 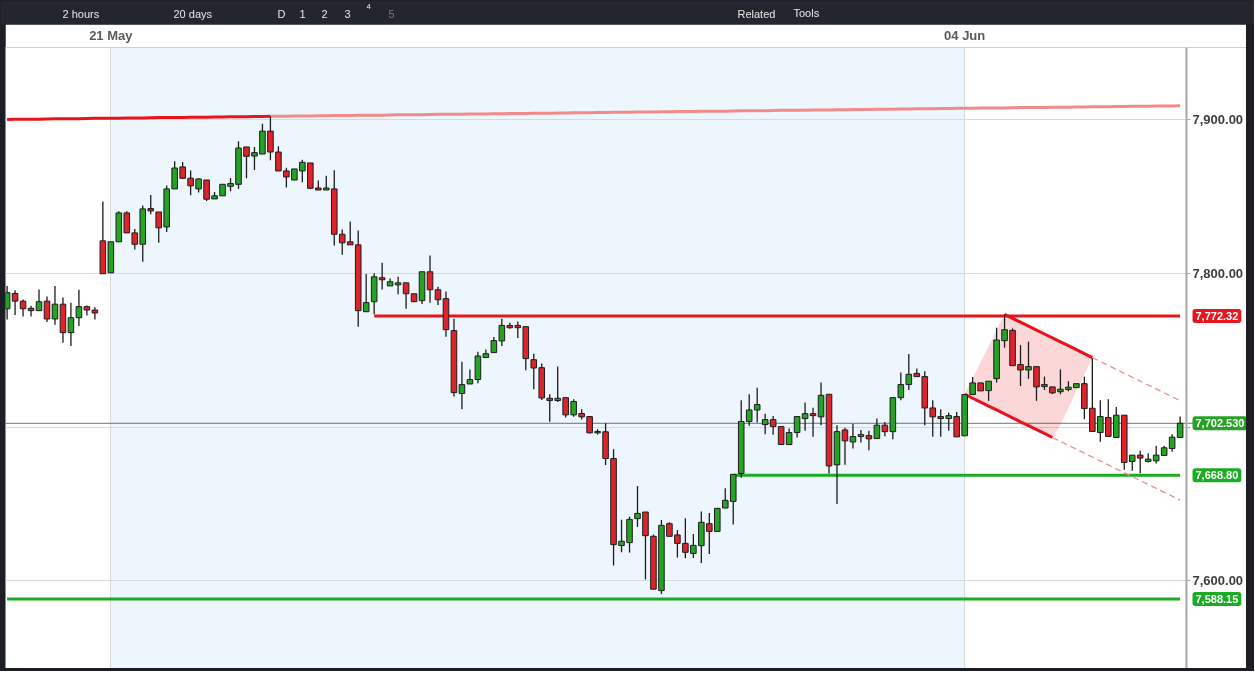 What do you see at coordinates (1218, 120) in the screenshot?
I see `y-tick-label: 7,900.00` at bounding box center [1218, 120].